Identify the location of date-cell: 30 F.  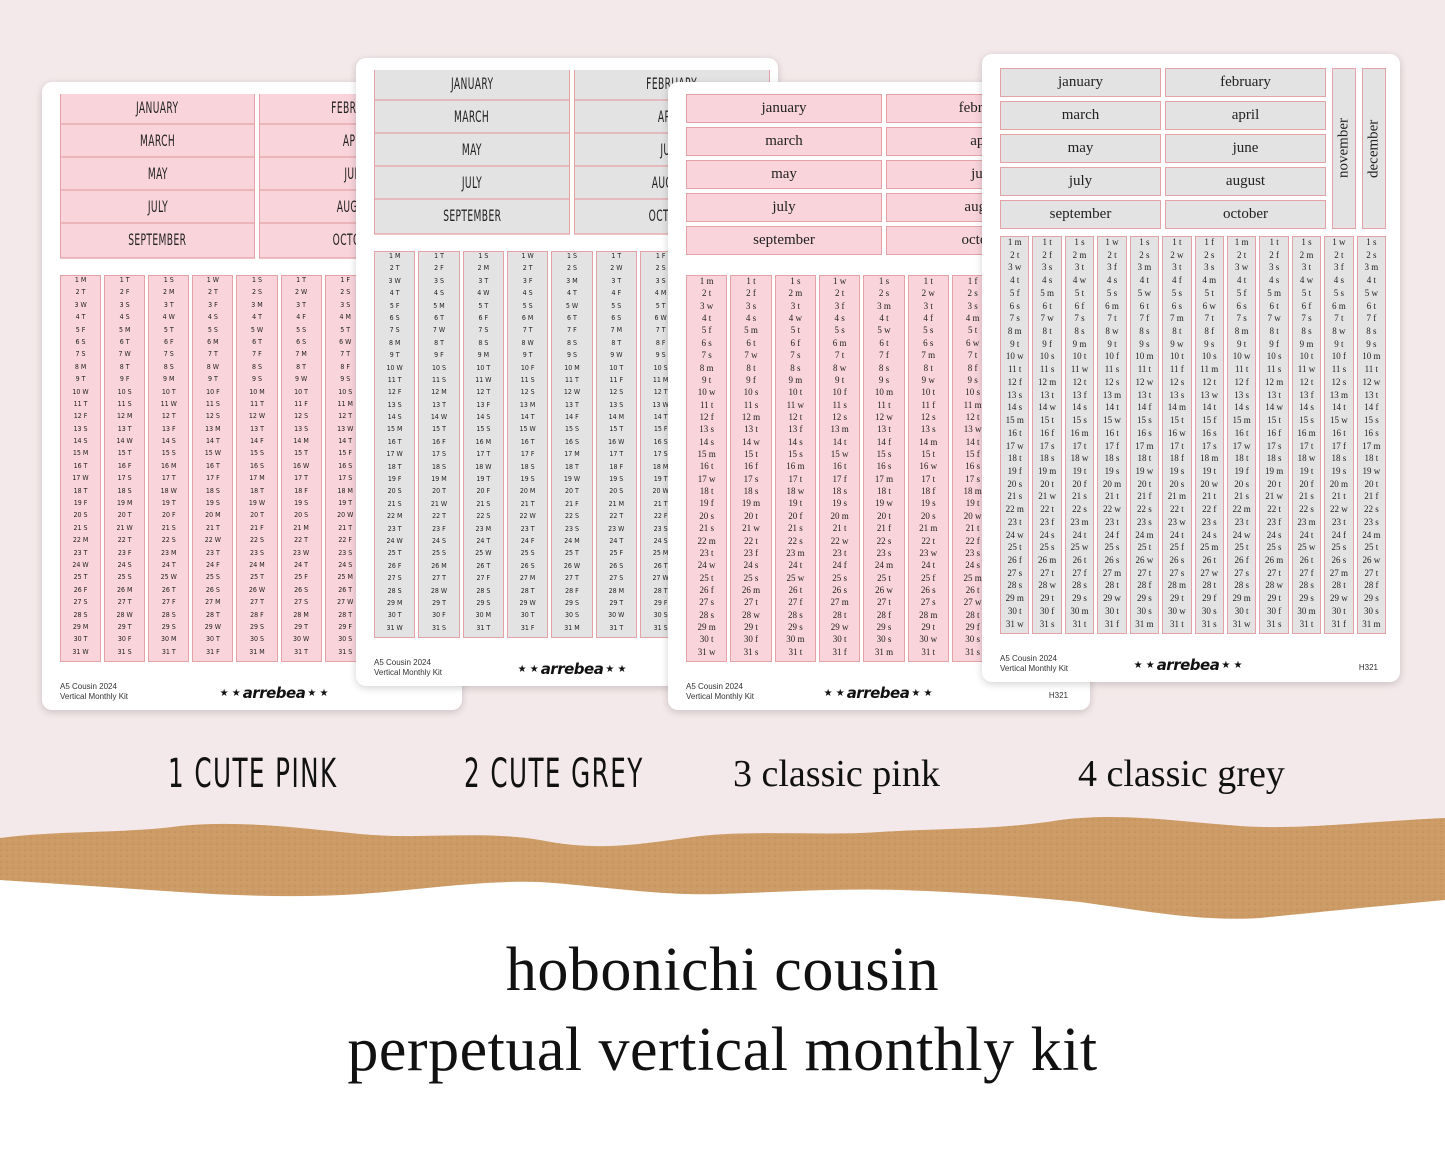
(439, 615).